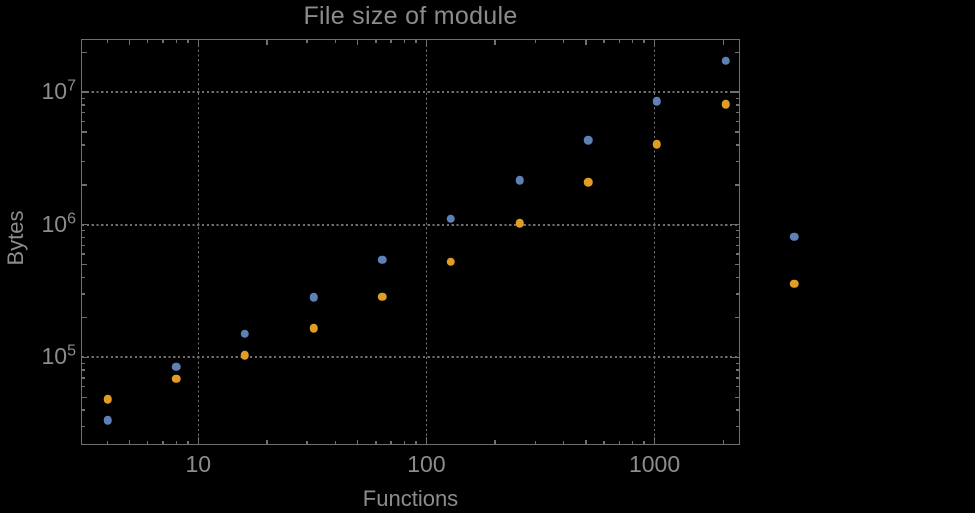 This screenshot has height=513, width=975. I want to click on chart-title: File size of module, so click(410, 16).